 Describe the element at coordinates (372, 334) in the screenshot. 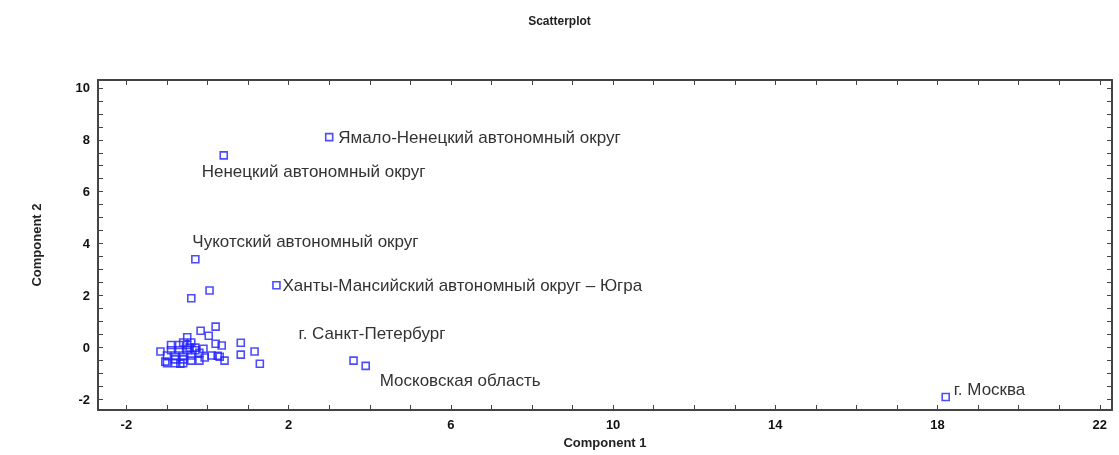

I see `annotation: г. Санкт-Петербург` at that location.